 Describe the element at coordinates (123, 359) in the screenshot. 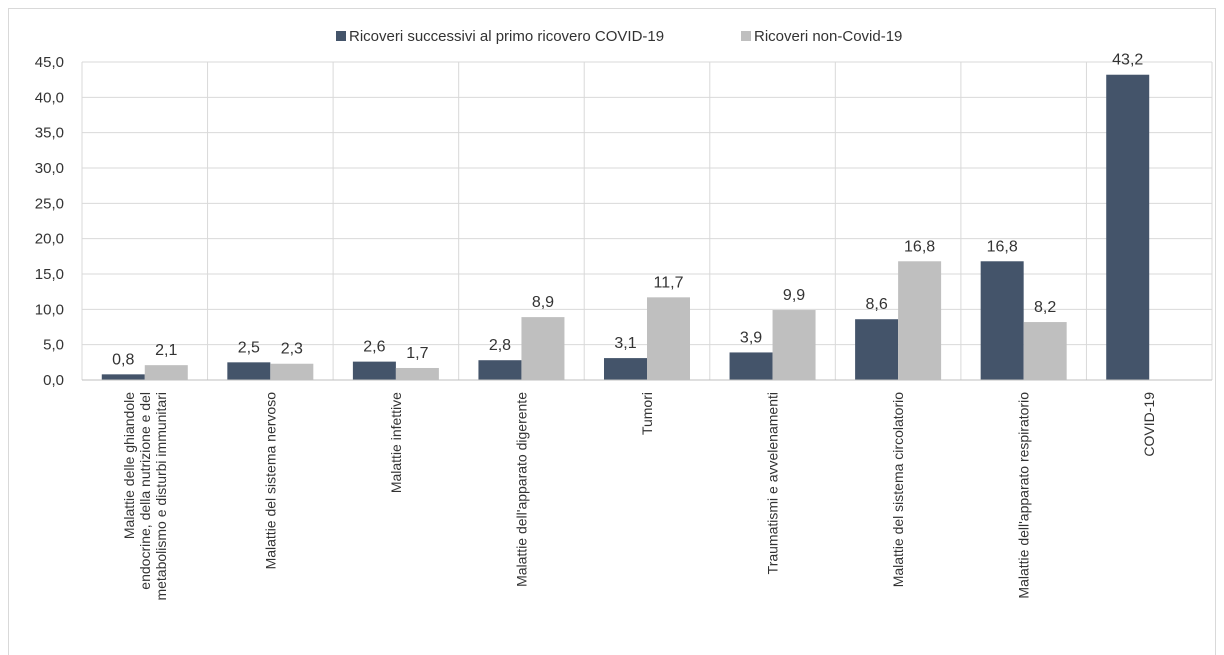

I see `data-label: 0,8` at that location.